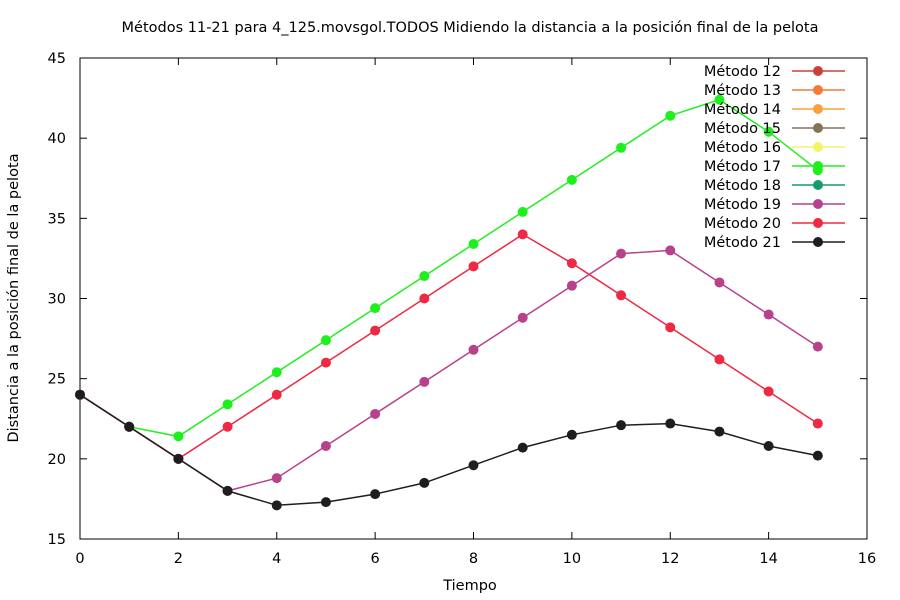 This screenshot has height=600, width=900. Describe the element at coordinates (742, 148) in the screenshot. I see `legend-label: Método 16` at that location.